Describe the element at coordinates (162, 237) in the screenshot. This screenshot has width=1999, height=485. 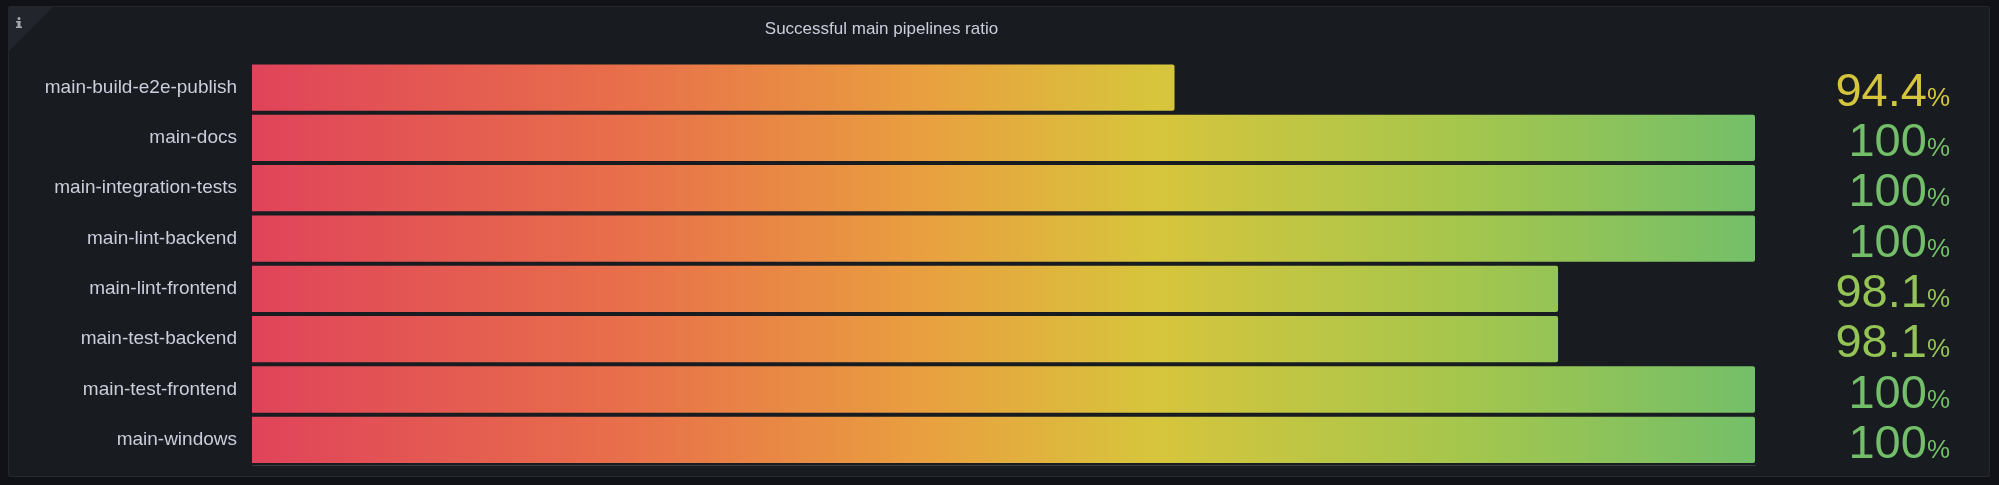
I see `y-tick-label: main-lint-backend` at that location.